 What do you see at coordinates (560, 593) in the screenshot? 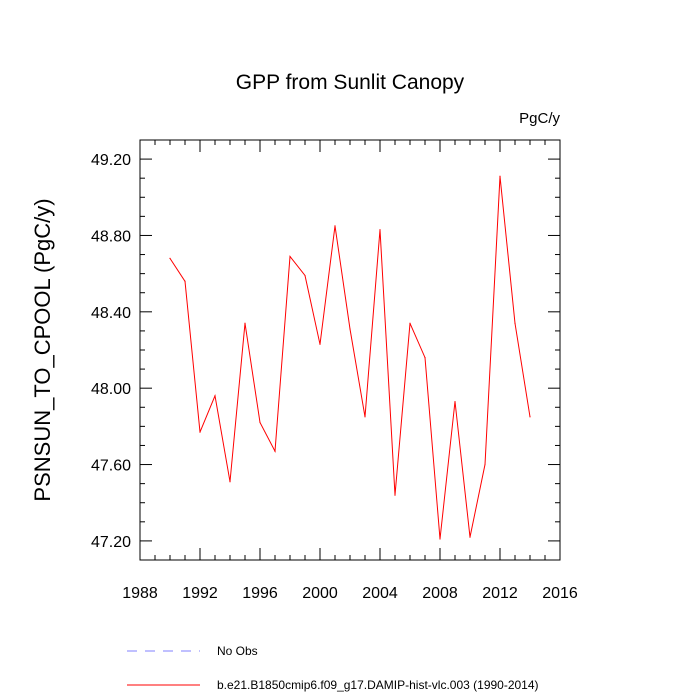
I see `x-tick-label: 2016` at bounding box center [560, 593].